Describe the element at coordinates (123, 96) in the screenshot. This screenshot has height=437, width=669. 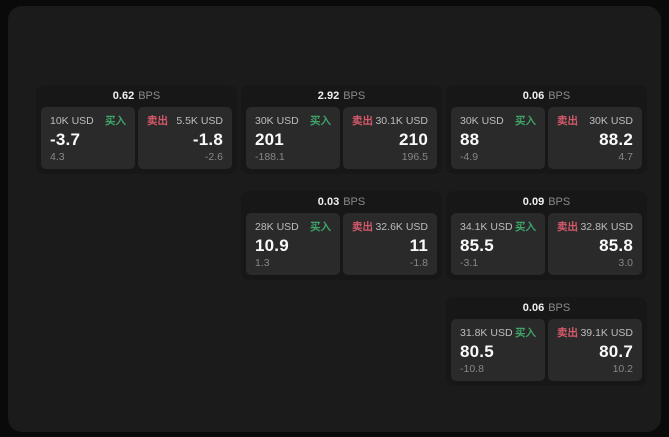
I see `spread-value: 0.62` at that location.